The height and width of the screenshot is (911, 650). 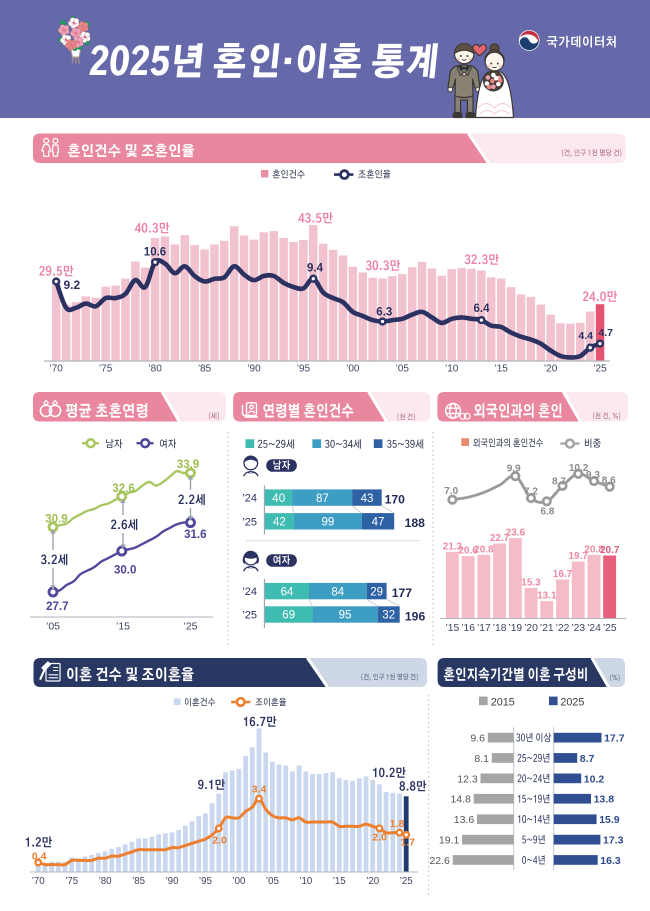 What do you see at coordinates (548, 512) in the screenshot?
I see `svg-text: 6.8` at bounding box center [548, 512].